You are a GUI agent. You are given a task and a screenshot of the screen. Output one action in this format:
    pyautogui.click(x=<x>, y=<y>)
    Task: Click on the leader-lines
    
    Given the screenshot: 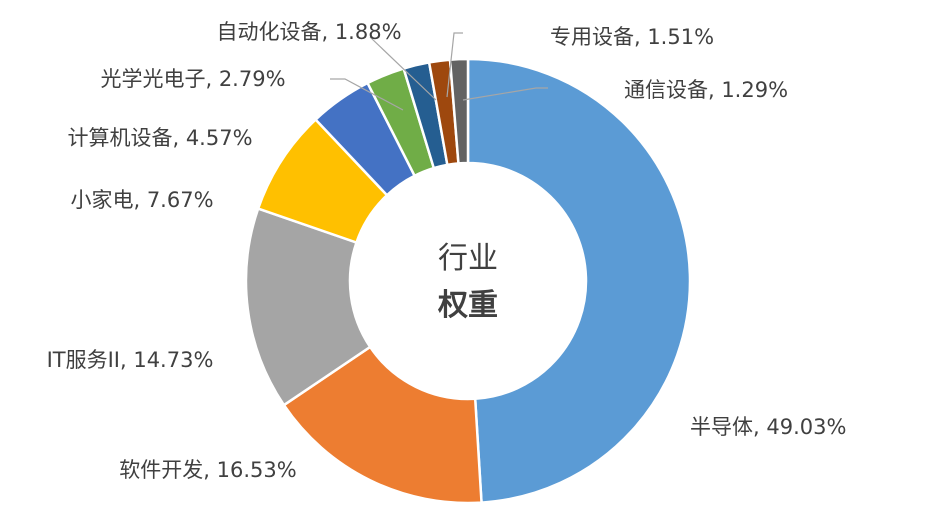 What is the action you would take?
    pyautogui.click(x=439, y=71)
    